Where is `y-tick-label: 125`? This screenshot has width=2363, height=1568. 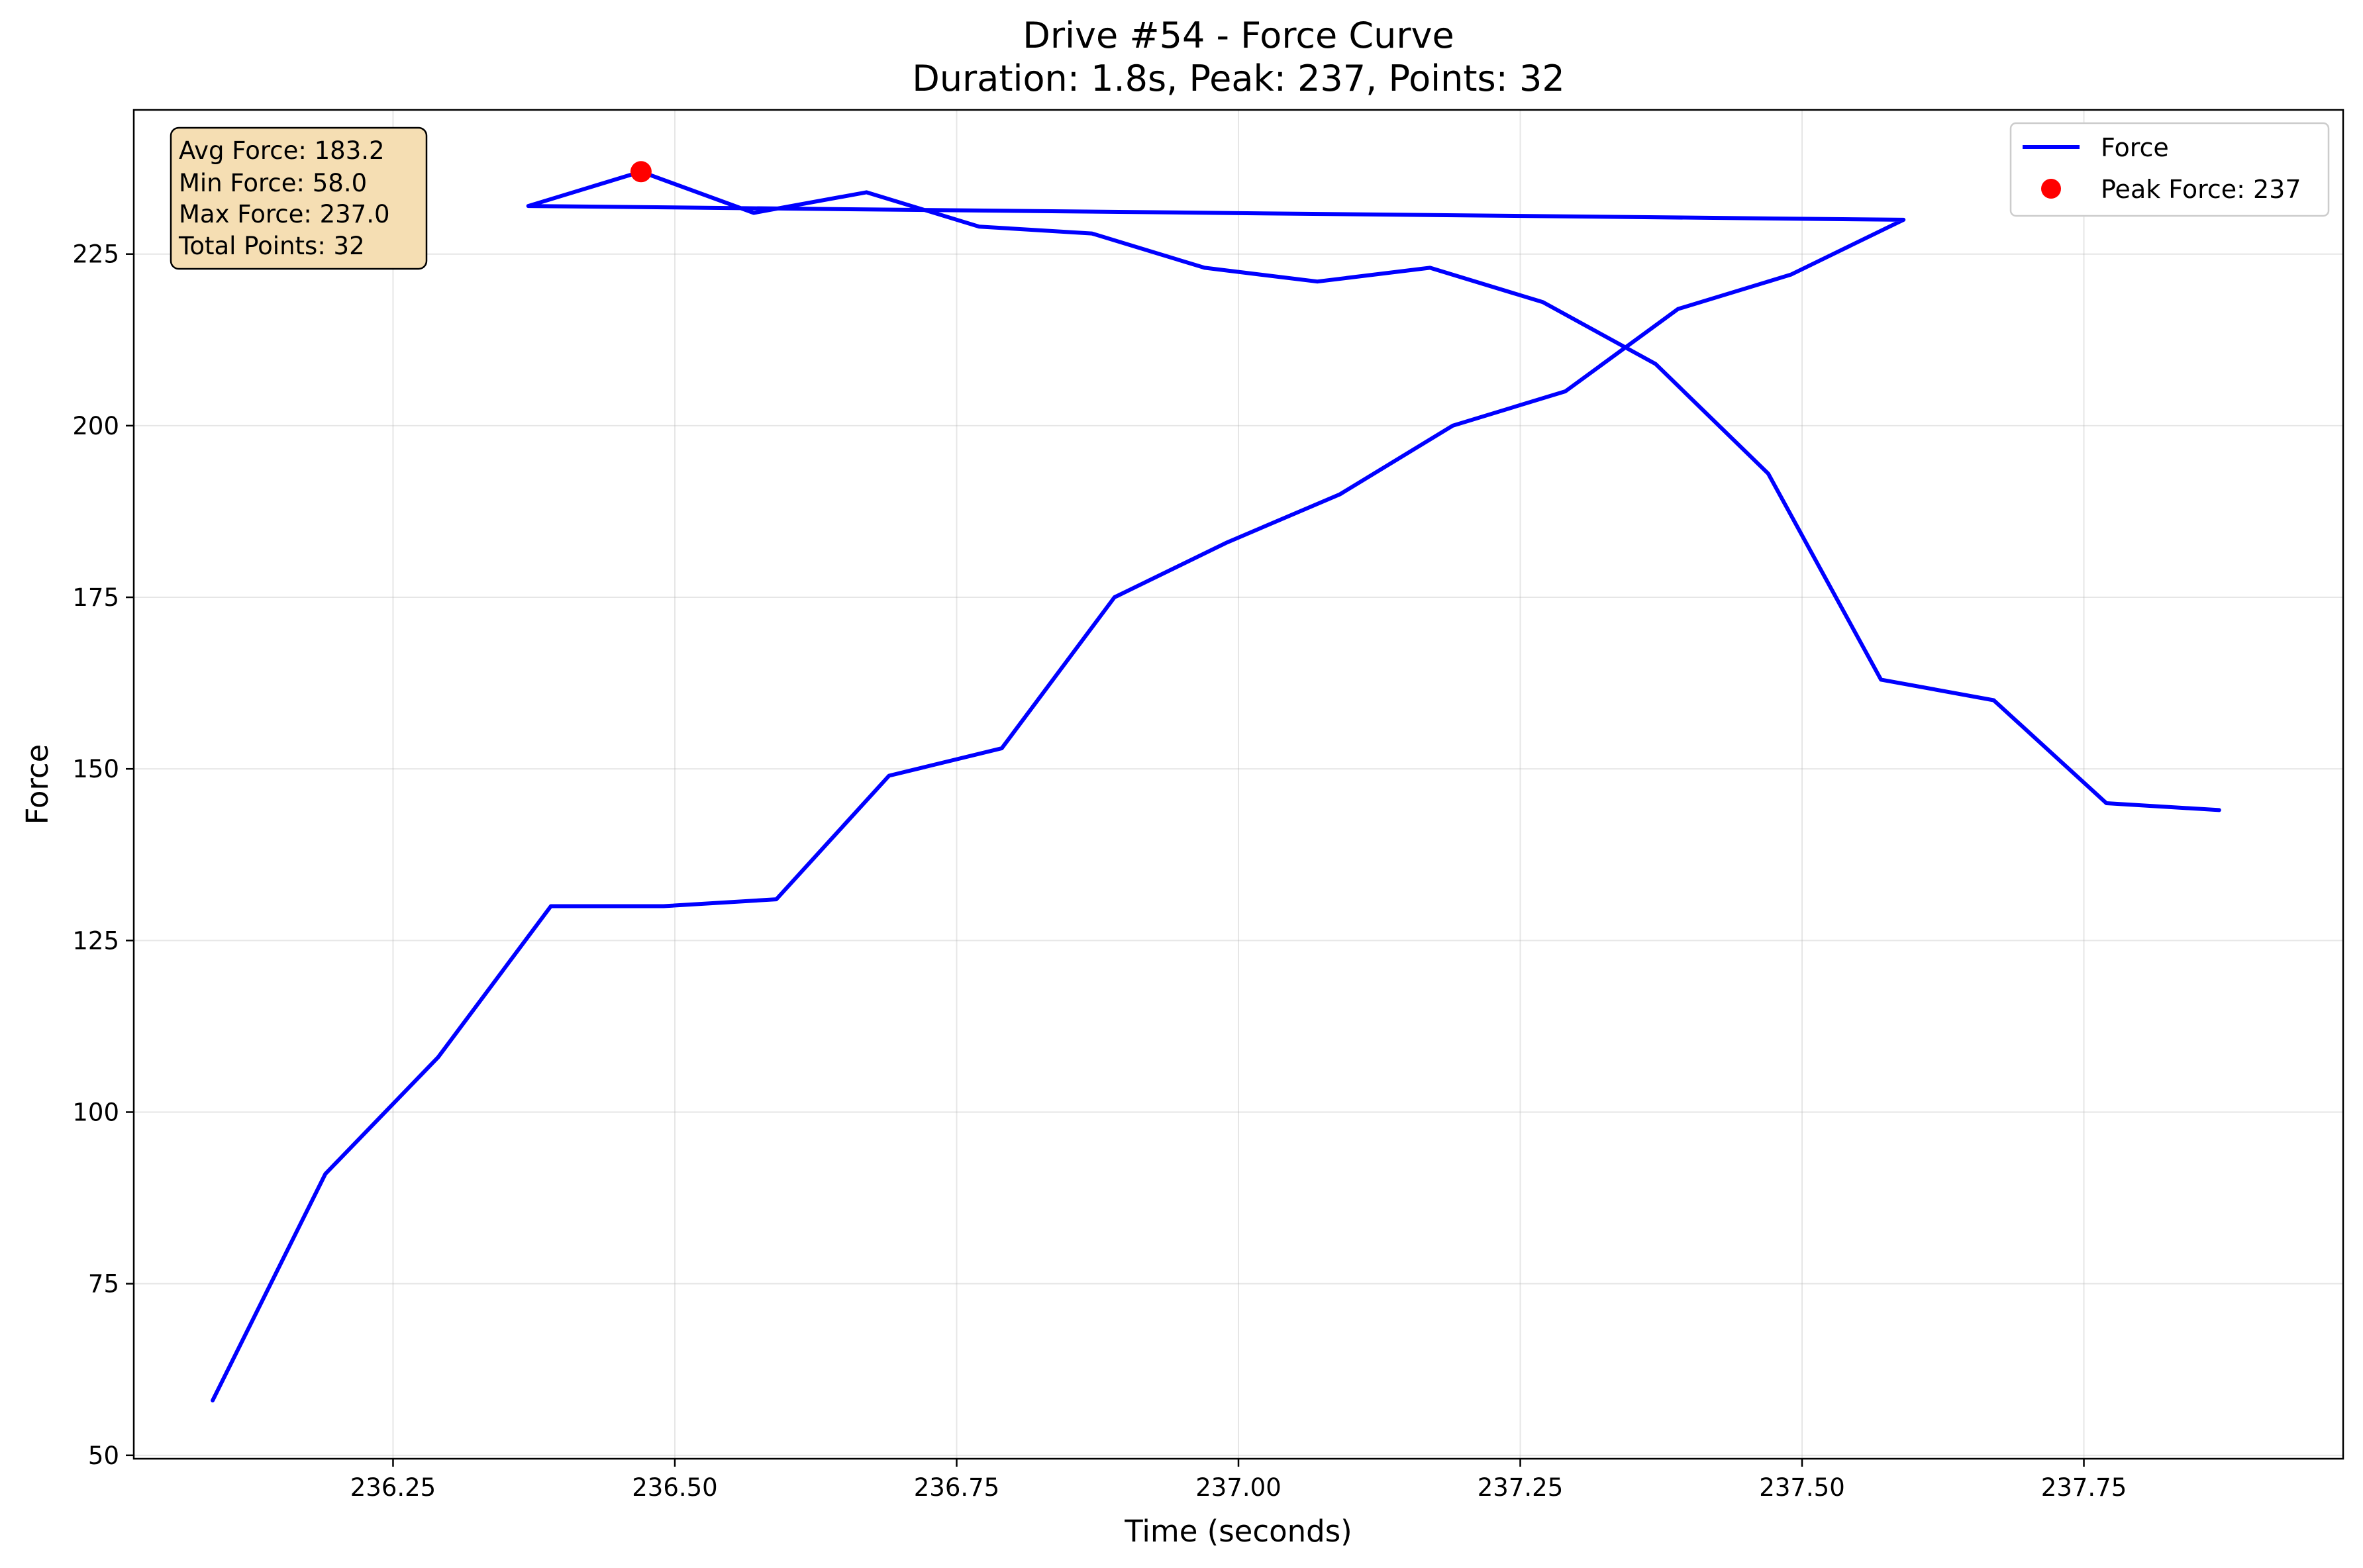
y-tick-label: 125 is located at coordinates (95, 940).